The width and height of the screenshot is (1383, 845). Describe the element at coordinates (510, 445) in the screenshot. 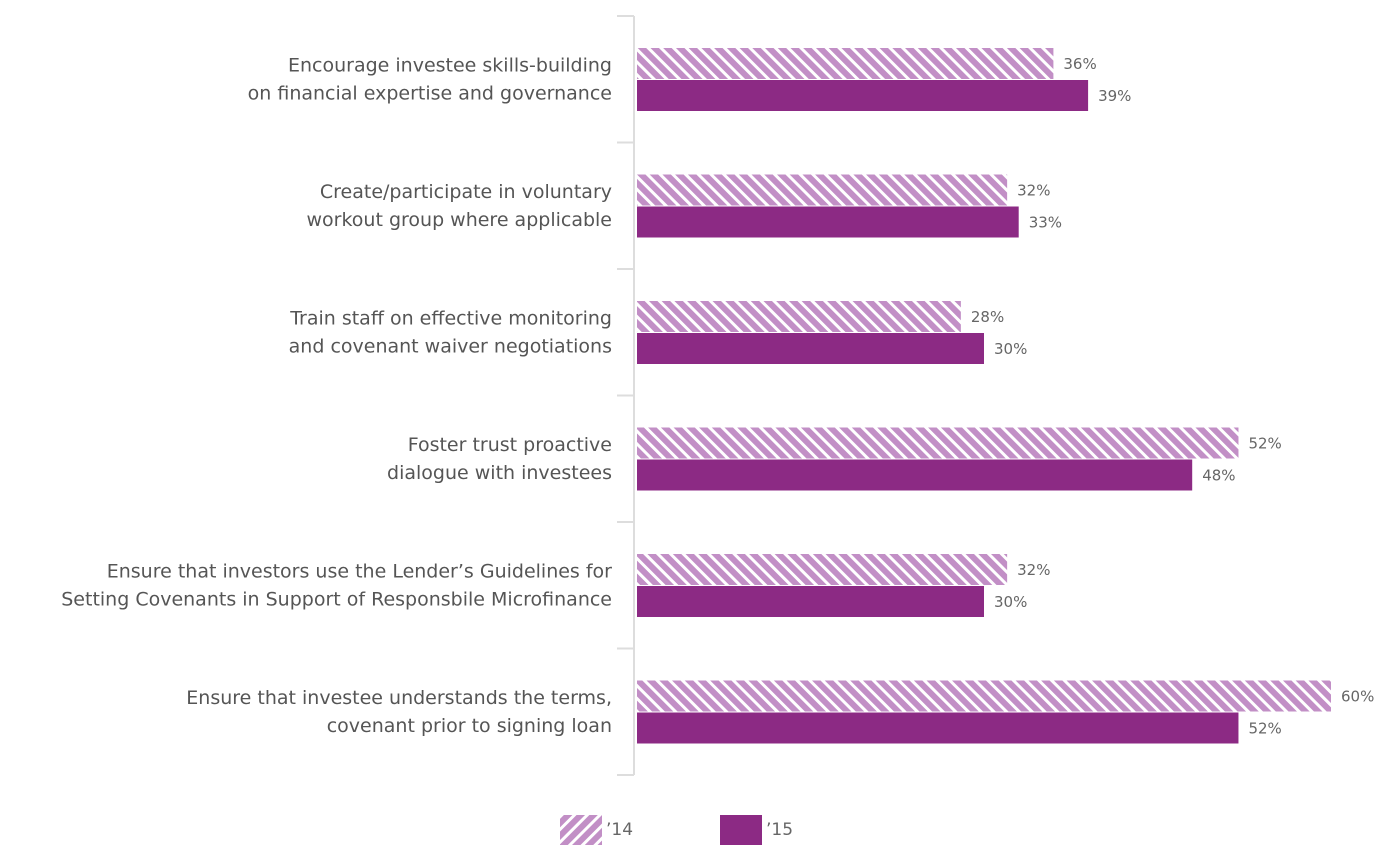

I see `category-label-line: Foster trust proactive` at that location.